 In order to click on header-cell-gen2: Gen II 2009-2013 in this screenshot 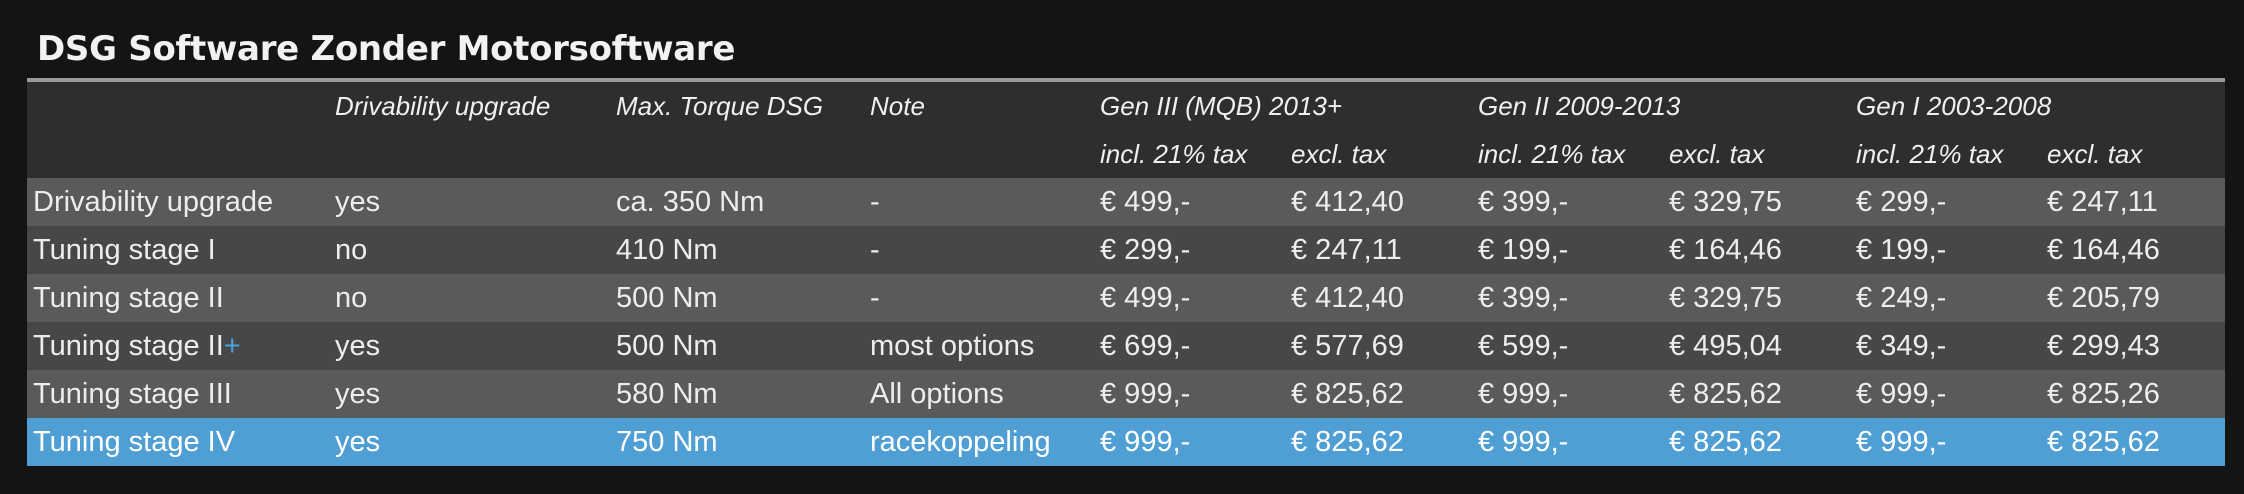, I will do `click(1579, 106)`.